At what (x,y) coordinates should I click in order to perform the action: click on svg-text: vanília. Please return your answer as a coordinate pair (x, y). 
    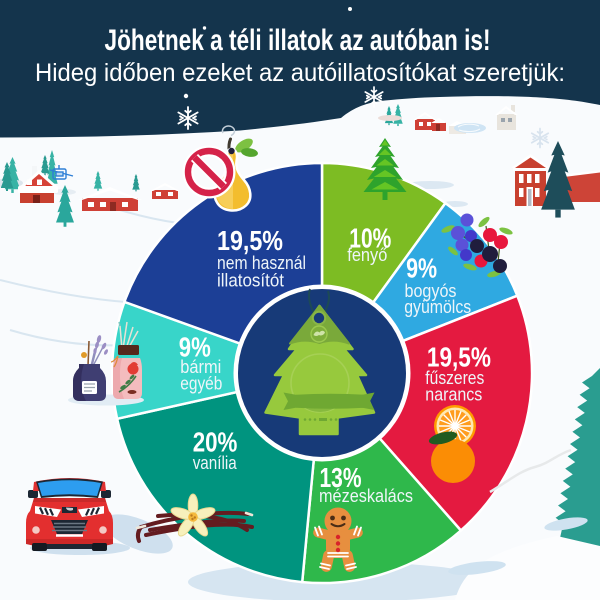
    Looking at the image, I should click on (215, 463).